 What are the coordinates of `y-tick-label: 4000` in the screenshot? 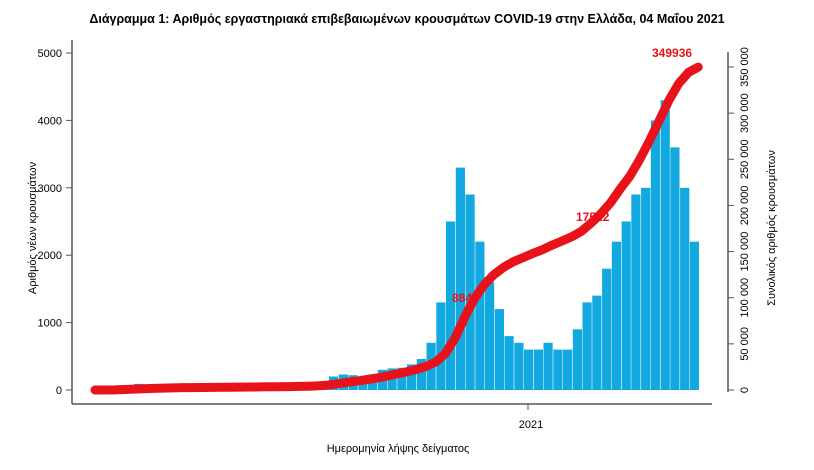 It's located at (50, 121).